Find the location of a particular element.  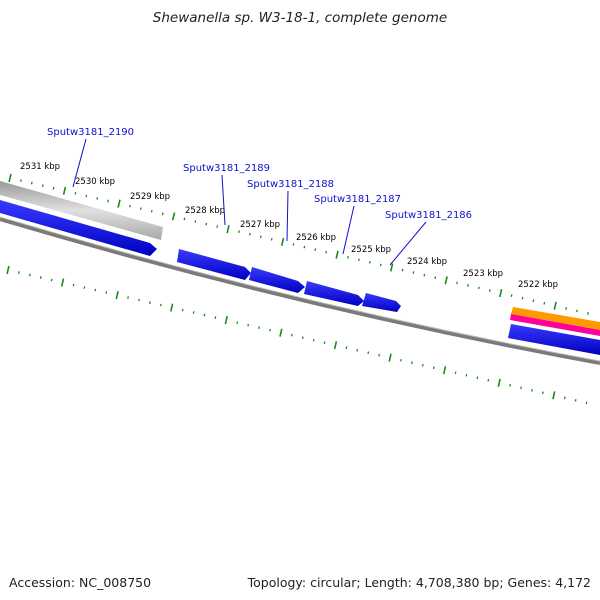

kbp-label: 2525 kbp is located at coordinates (371, 250).